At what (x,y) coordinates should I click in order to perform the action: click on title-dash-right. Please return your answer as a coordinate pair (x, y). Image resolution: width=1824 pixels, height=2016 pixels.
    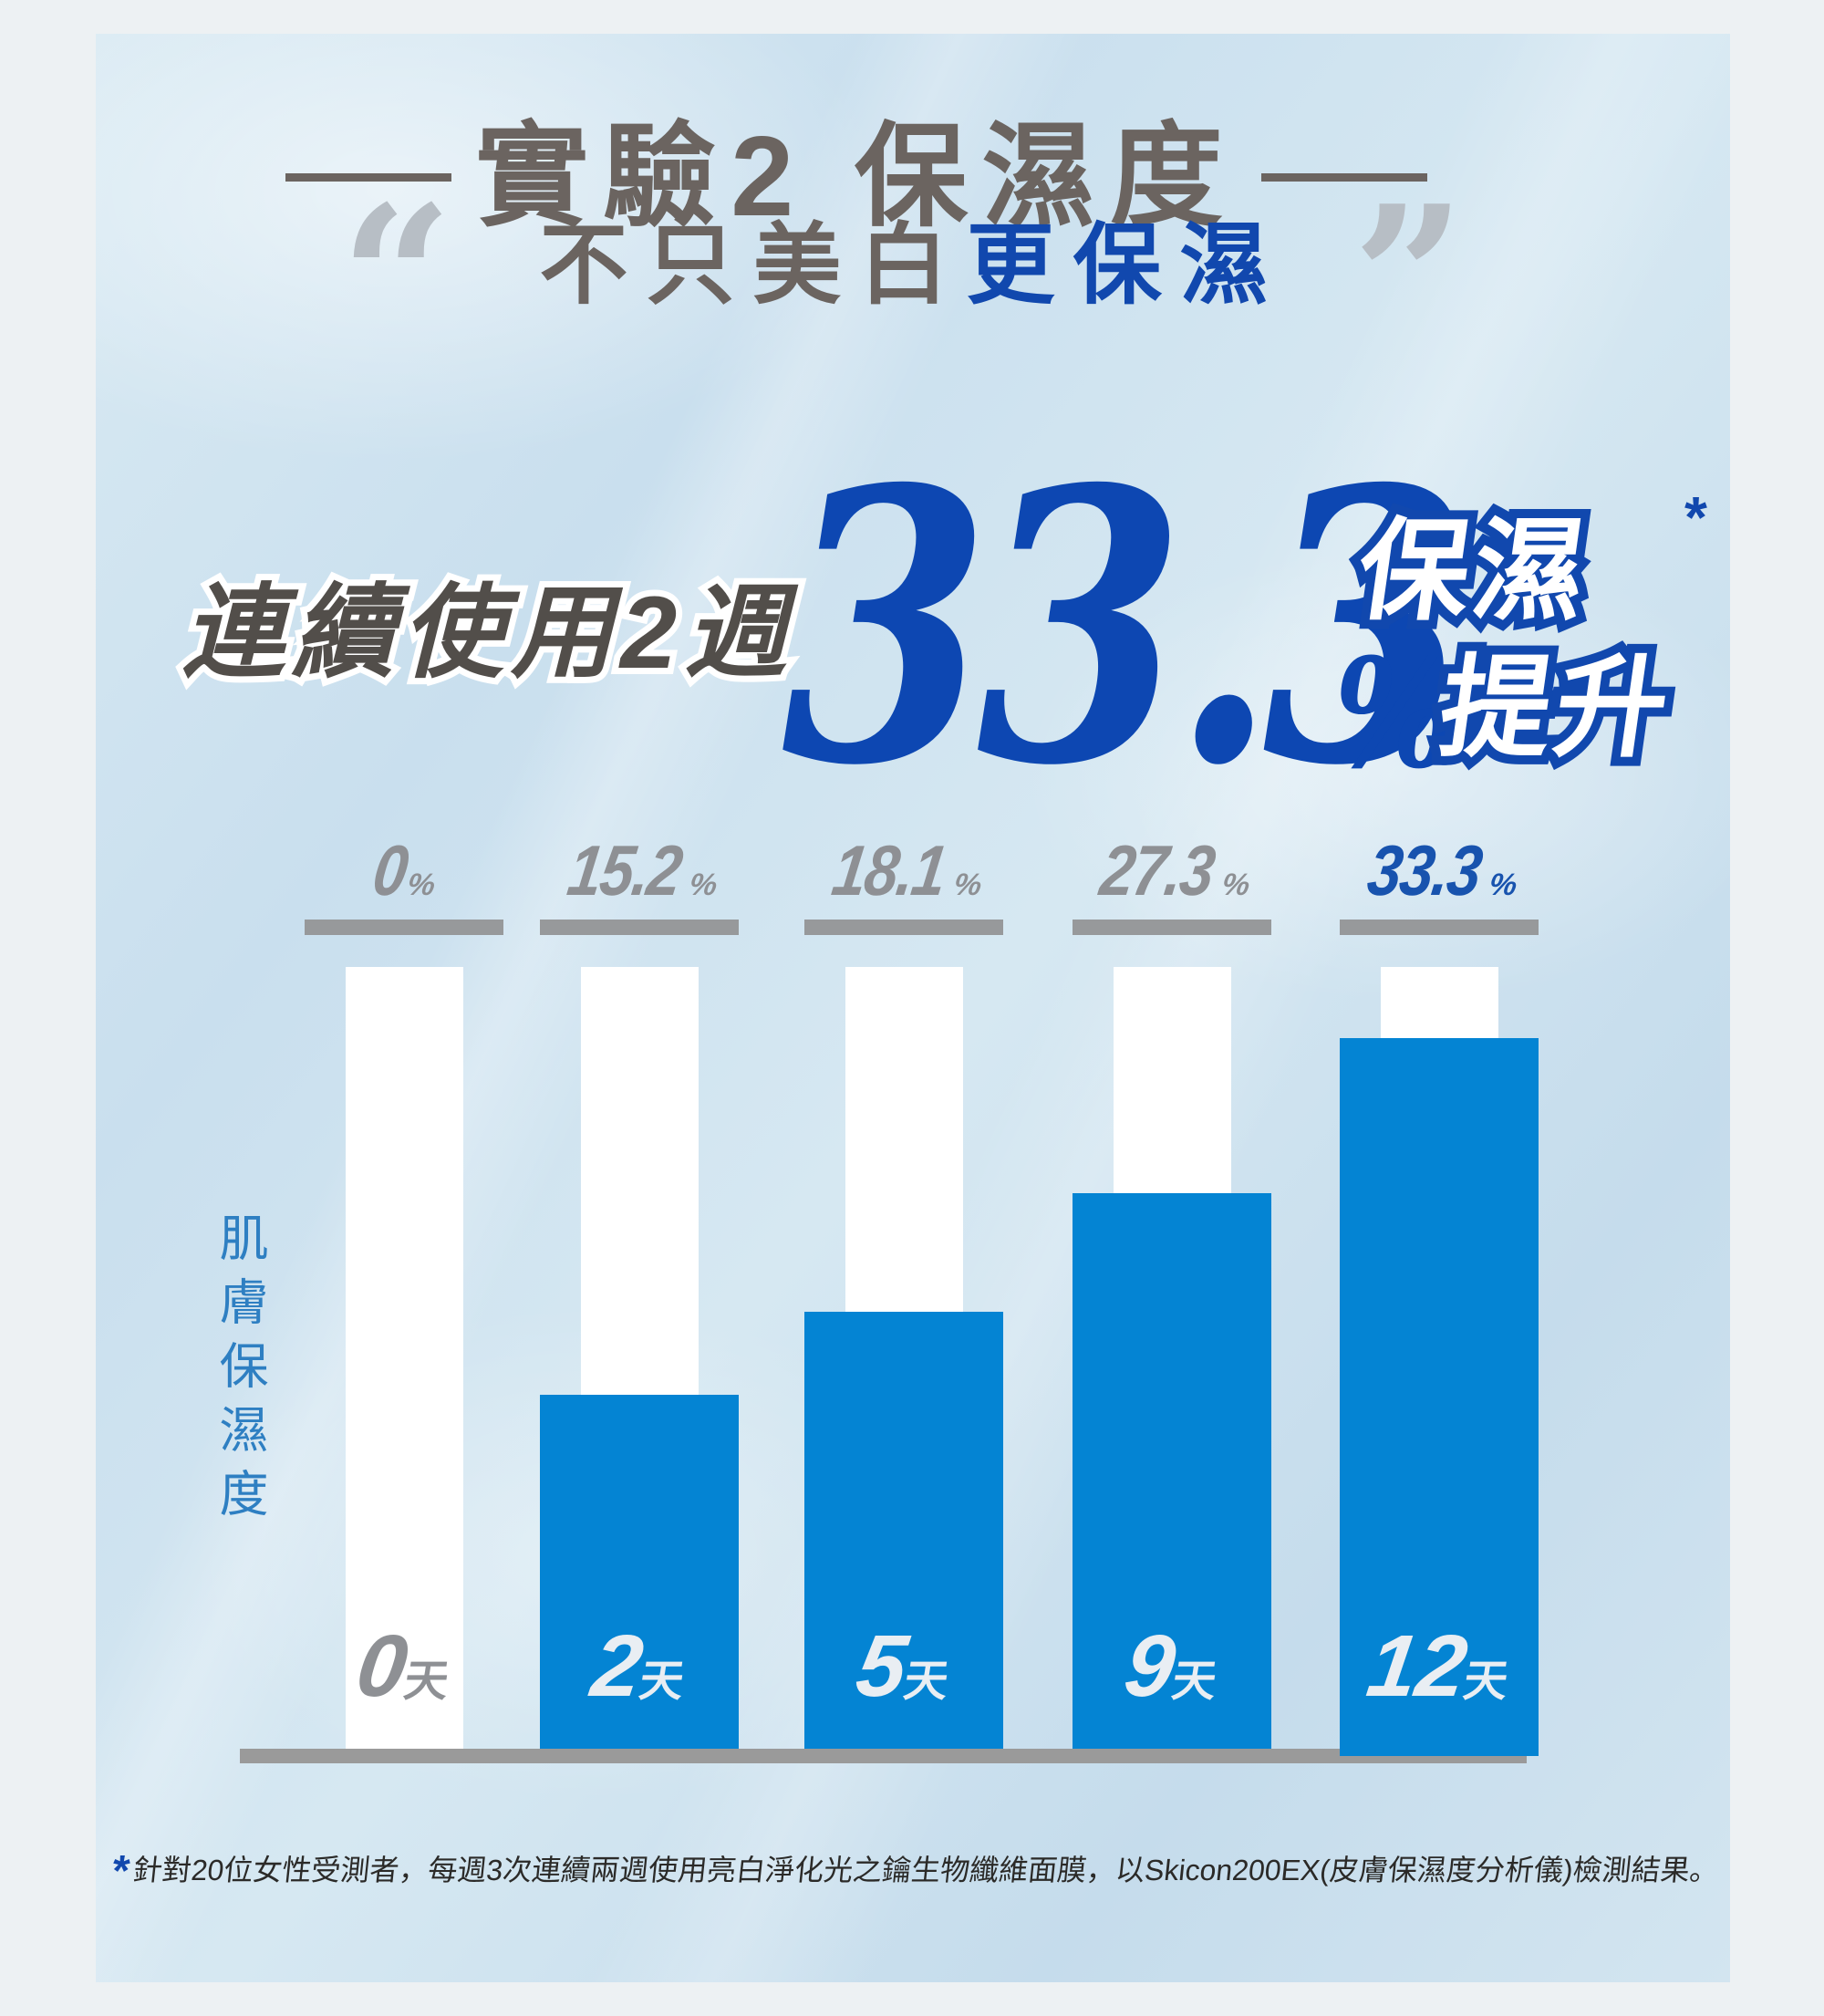
    Looking at the image, I should click on (1343, 177).